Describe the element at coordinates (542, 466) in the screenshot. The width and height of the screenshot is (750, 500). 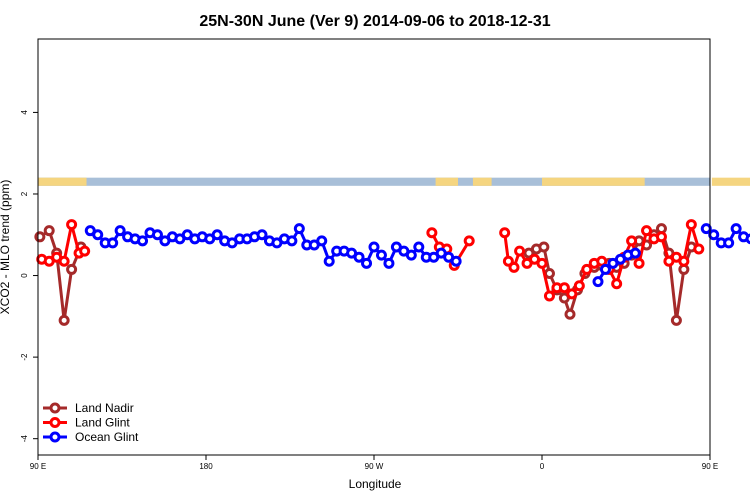
I see `x-tick-label: 0` at that location.